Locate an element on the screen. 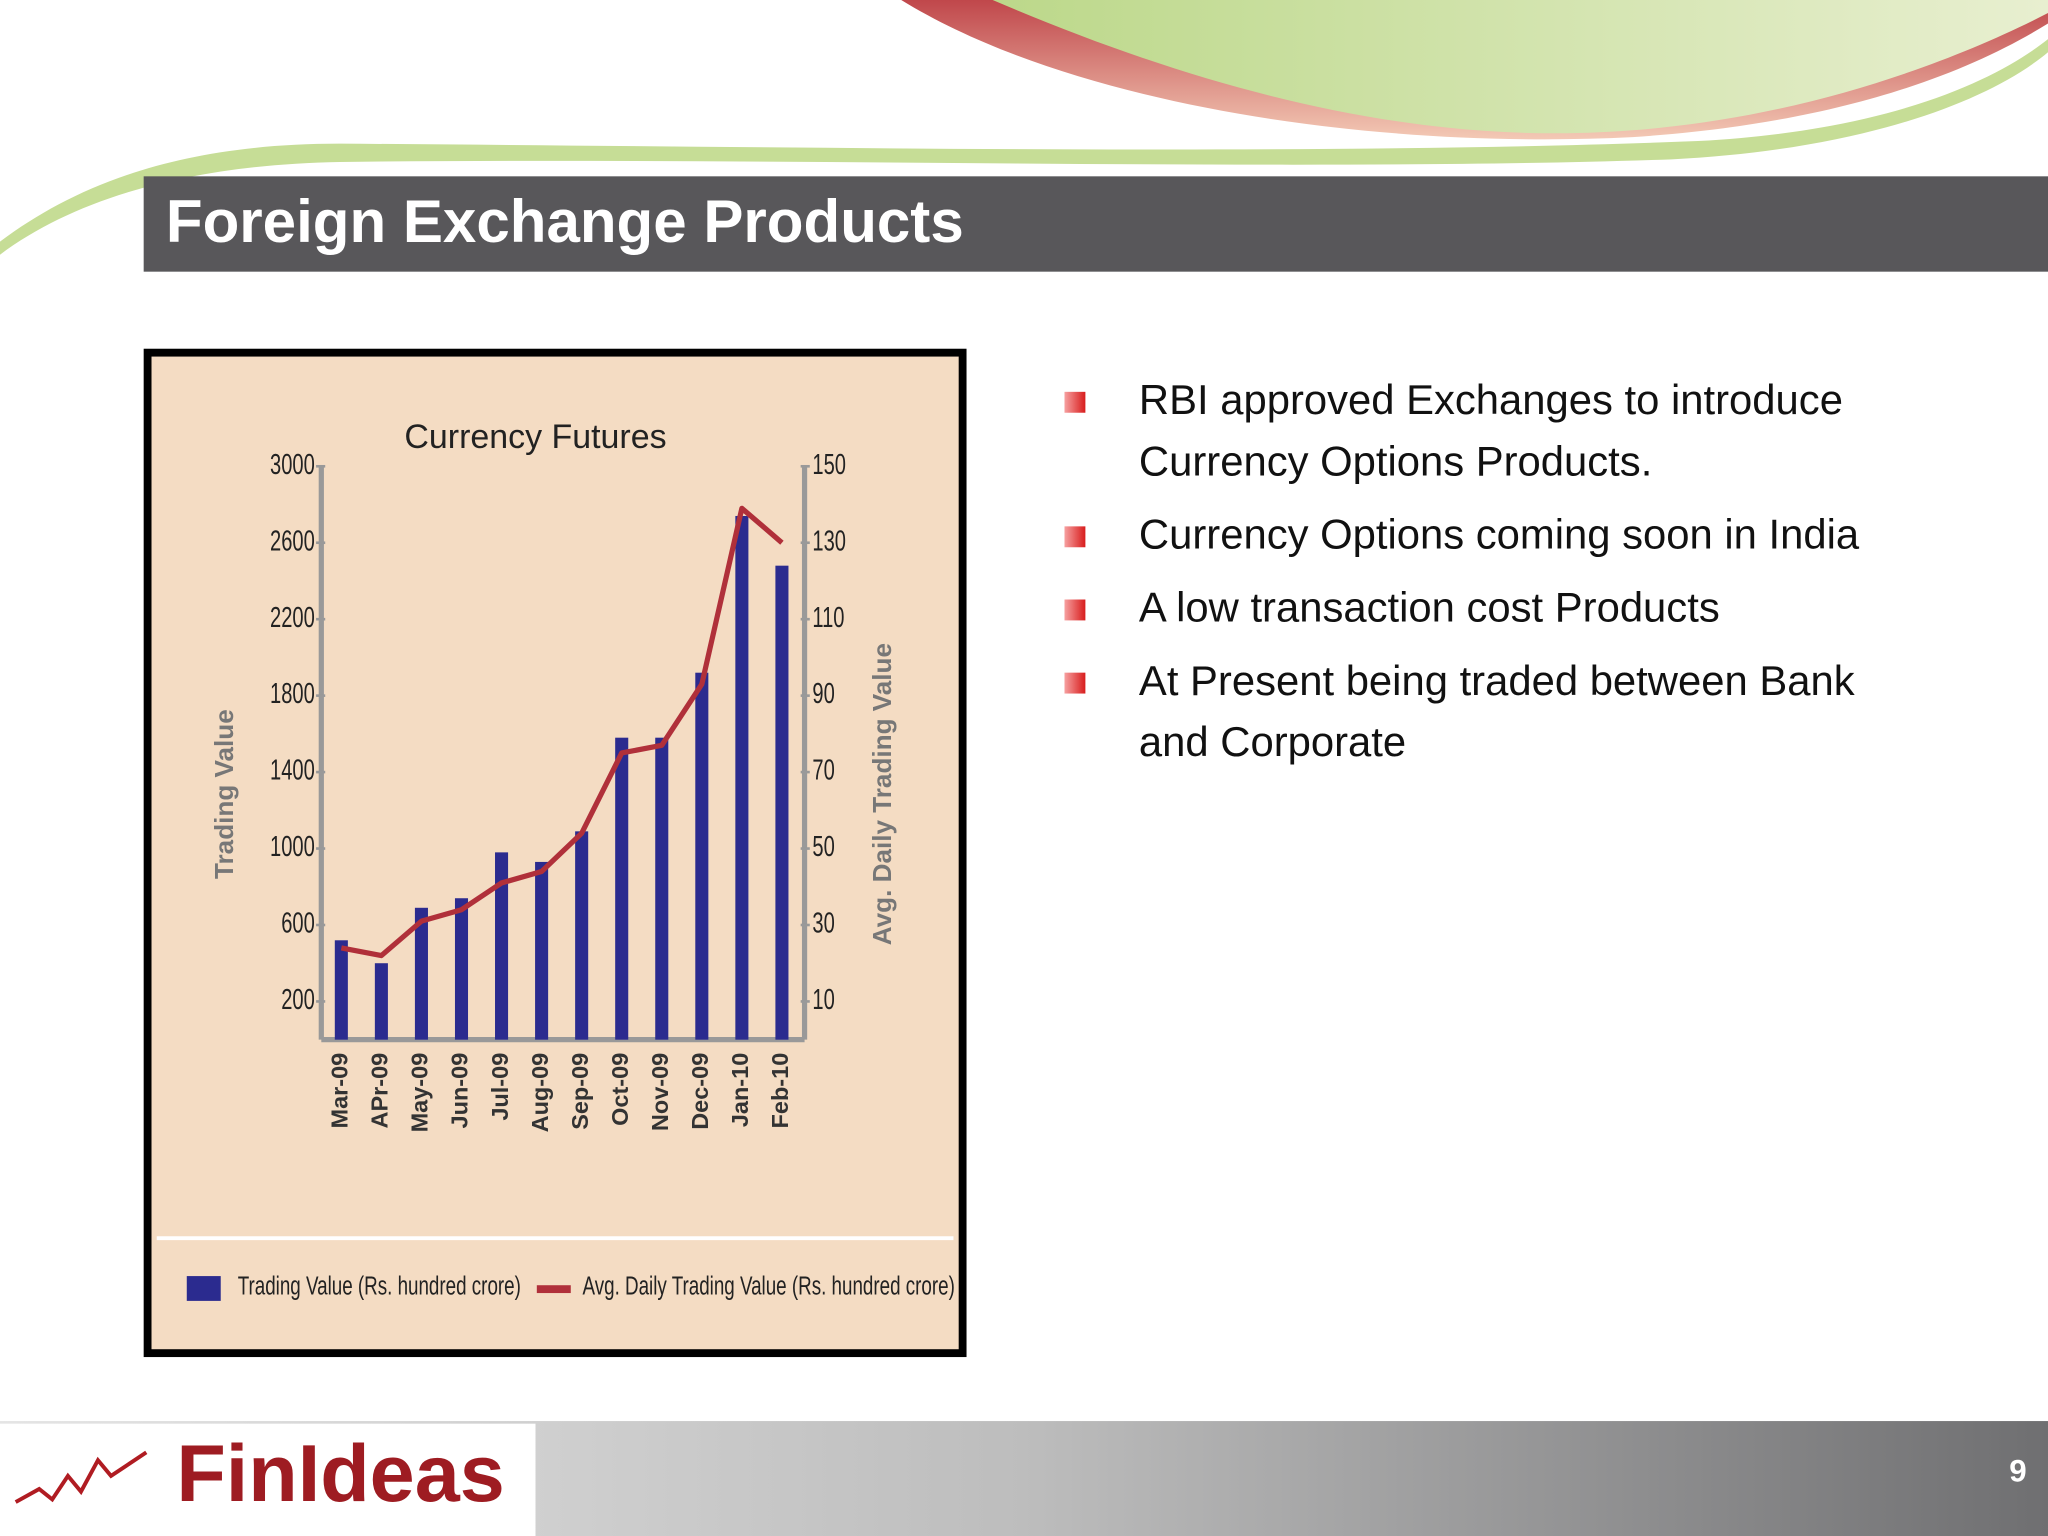 The height and width of the screenshot is (1536, 2048). y-tick-label: 1000 is located at coordinates (292, 847).